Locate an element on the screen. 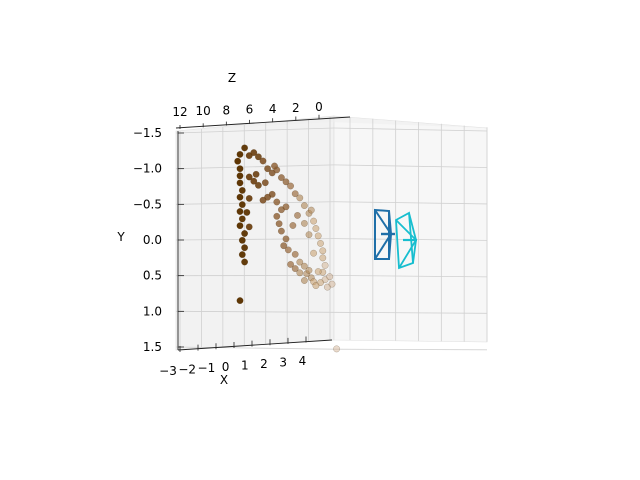 The width and height of the screenshot is (640, 480). y-ticks: −1.5 −1.0 −0.5 0.0 0.5 1.0 1.5 is located at coordinates (158, 240).